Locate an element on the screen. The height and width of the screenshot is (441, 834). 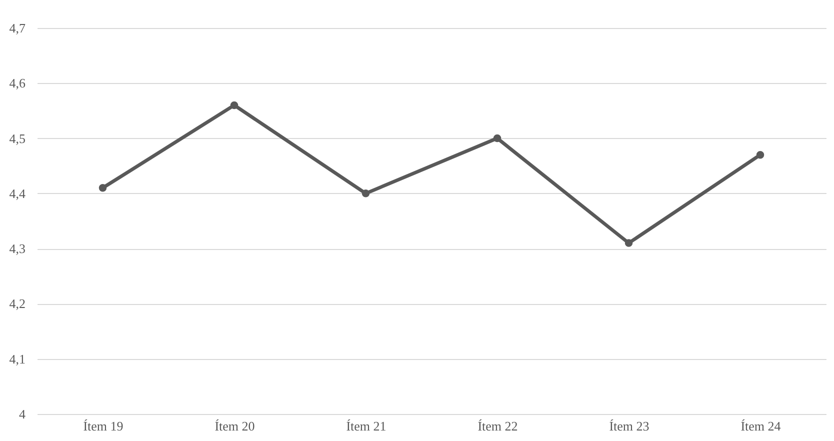
y-tick-label: 4,2 is located at coordinates (17, 304).